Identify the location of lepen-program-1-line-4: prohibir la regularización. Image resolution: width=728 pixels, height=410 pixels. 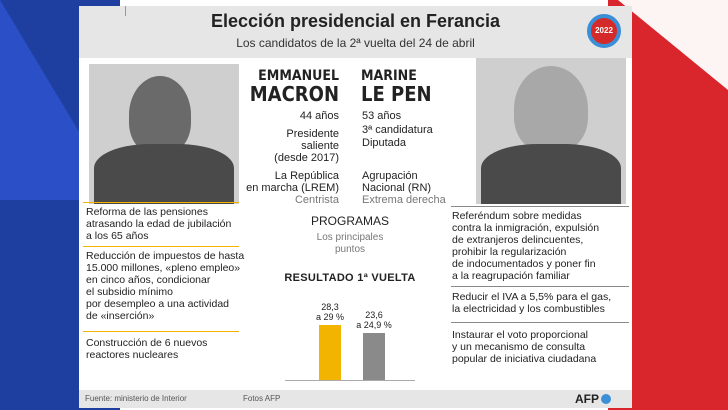
(509, 252).